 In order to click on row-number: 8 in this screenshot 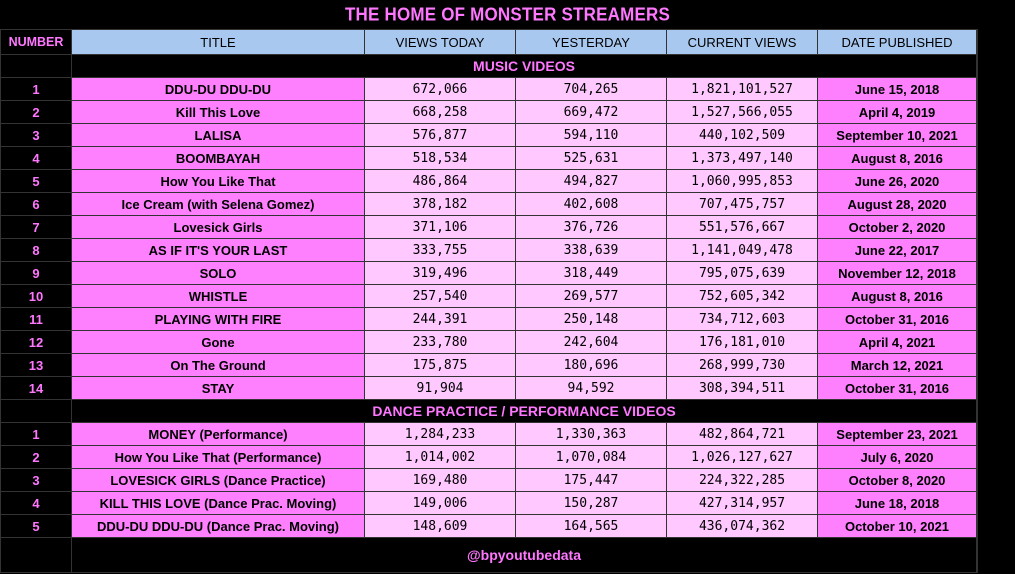, I will do `click(36, 250)`.